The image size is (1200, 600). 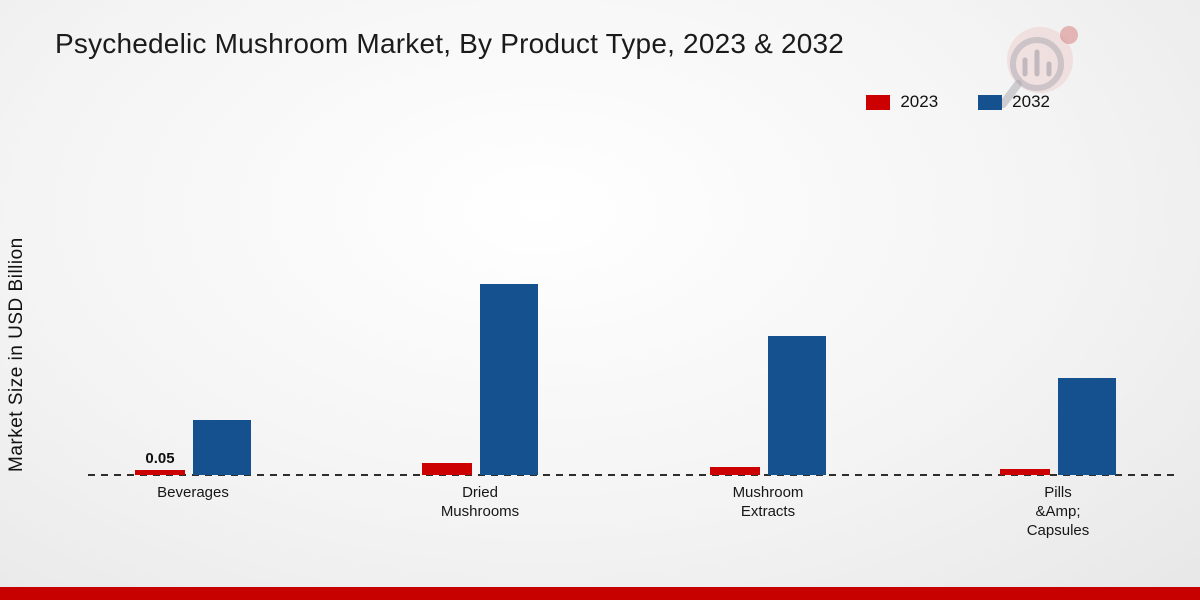 I want to click on magnifier-handle-icon, so click(x=1010, y=94).